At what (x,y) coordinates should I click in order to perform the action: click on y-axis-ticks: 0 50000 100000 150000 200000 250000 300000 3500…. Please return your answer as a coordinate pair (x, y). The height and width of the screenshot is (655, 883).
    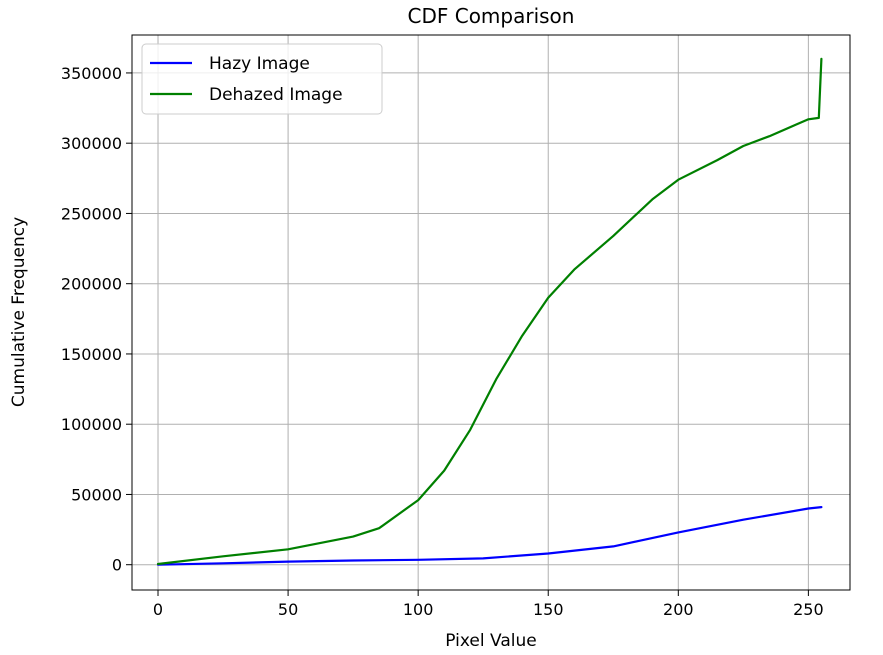
    Looking at the image, I should click on (96, 319).